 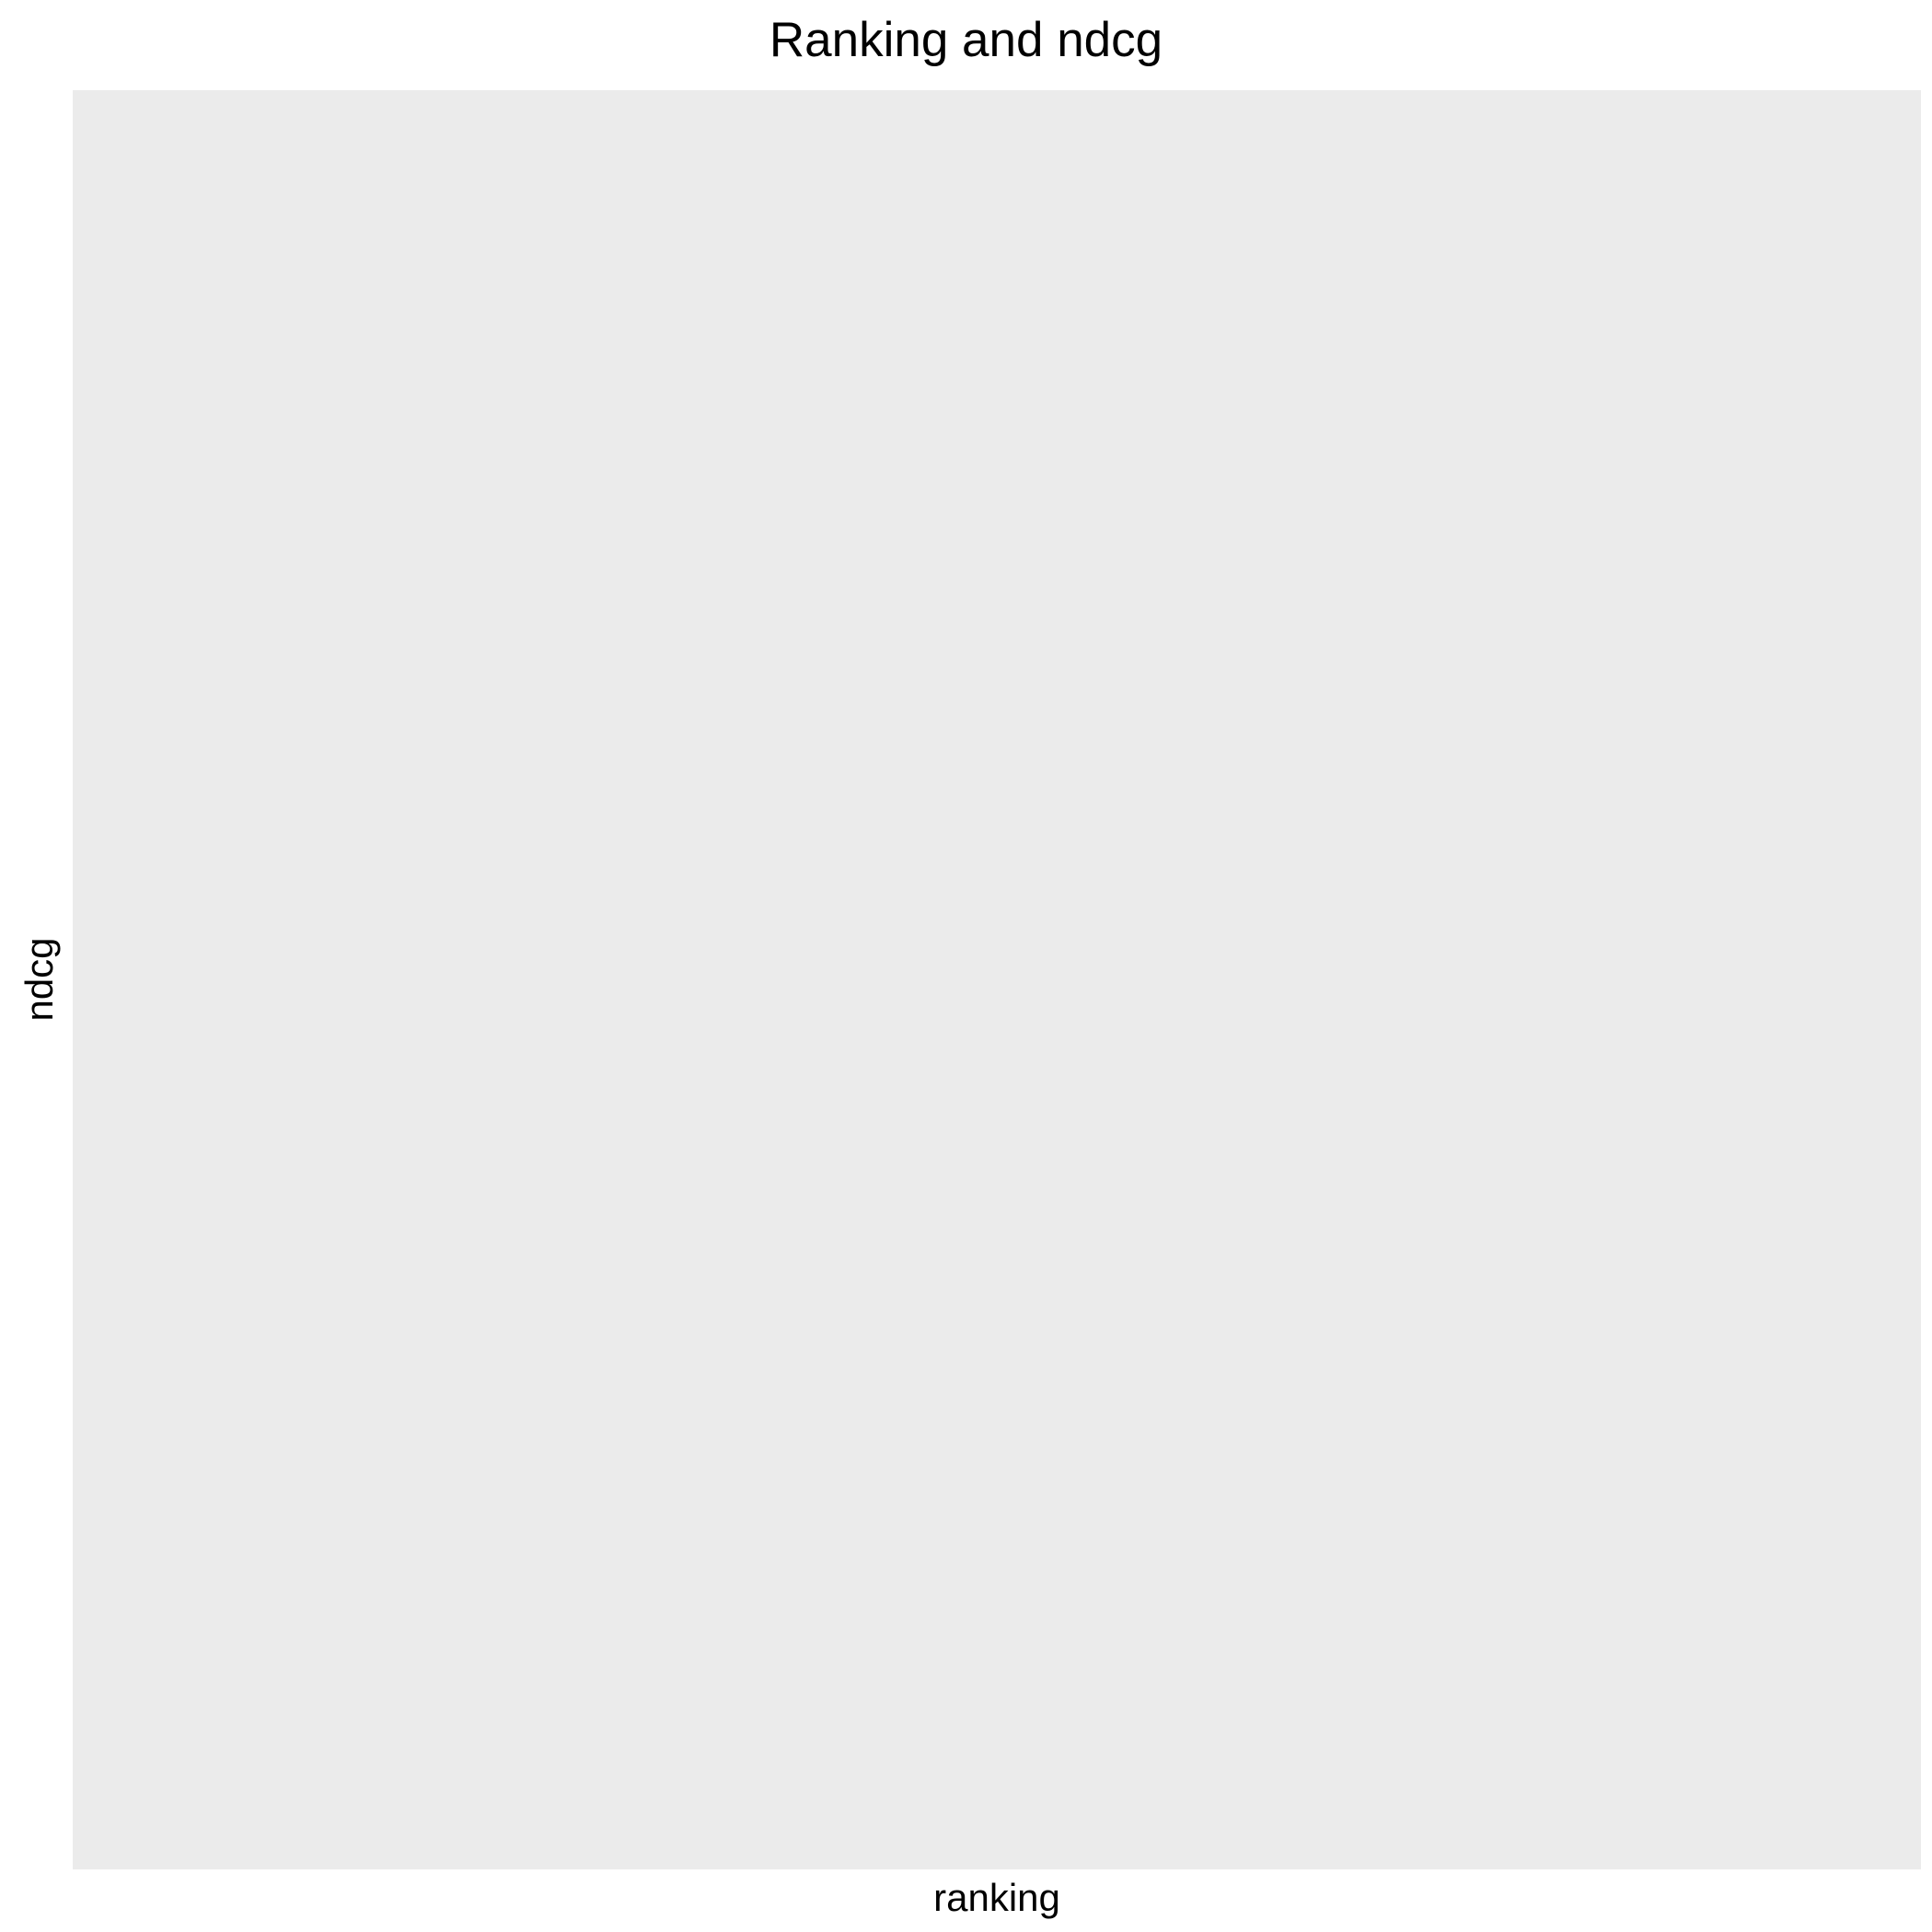 What do you see at coordinates (39, 980) in the screenshot?
I see `y-axis-label: ndcg` at bounding box center [39, 980].